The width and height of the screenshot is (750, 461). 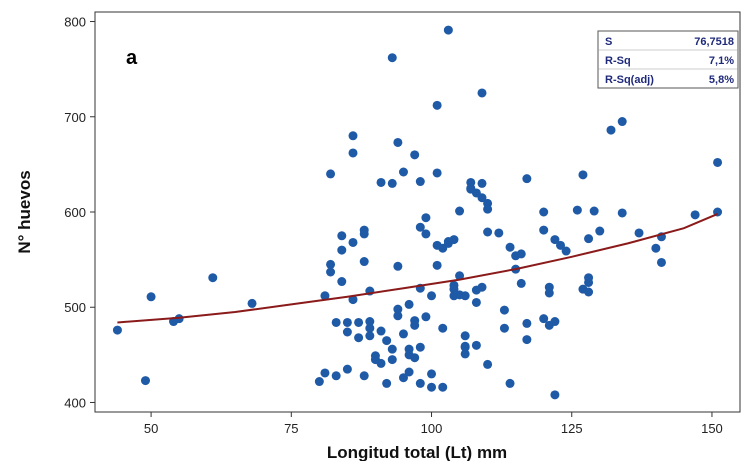 What do you see at coordinates (433, 424) in the screenshot?
I see `x-axis: 50 75 100 125 150` at bounding box center [433, 424].